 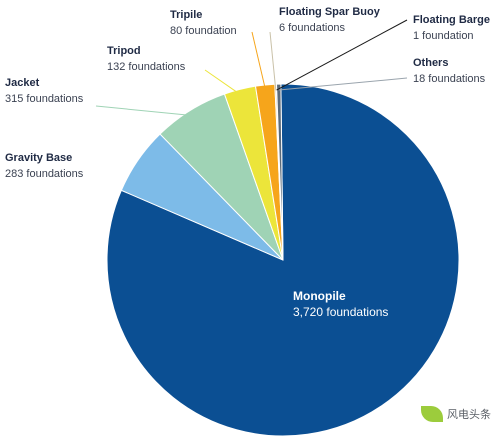 I want to click on slice-value-tripod: 132 foundations, so click(x=146, y=67).